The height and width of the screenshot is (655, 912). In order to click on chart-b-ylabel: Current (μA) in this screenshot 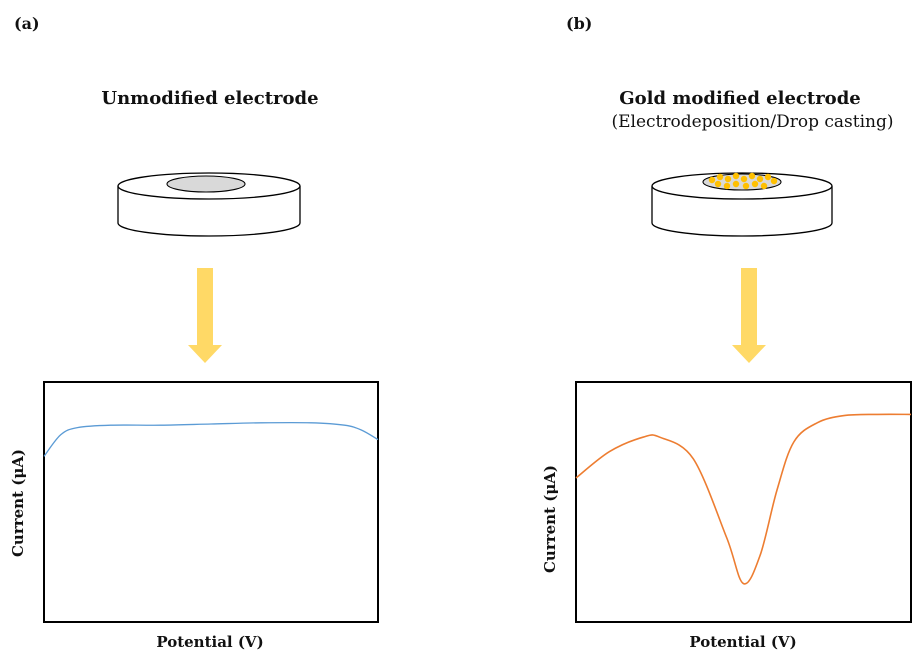, I will do `click(550, 519)`.